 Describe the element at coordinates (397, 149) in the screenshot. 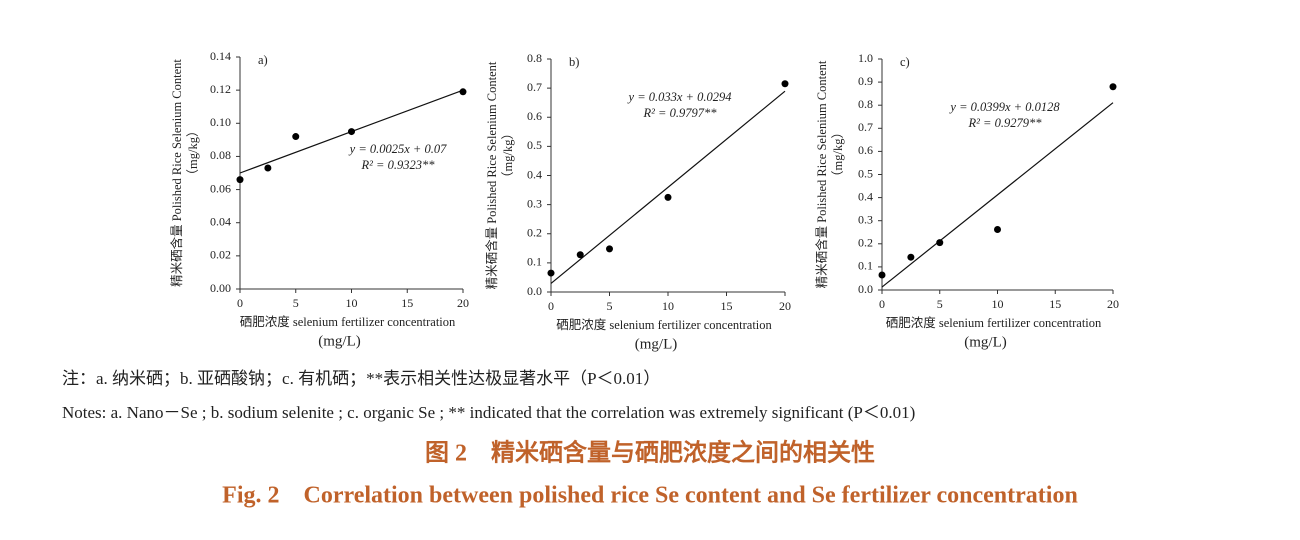

I see `equation: y = 0.0025x + 0.07` at that location.